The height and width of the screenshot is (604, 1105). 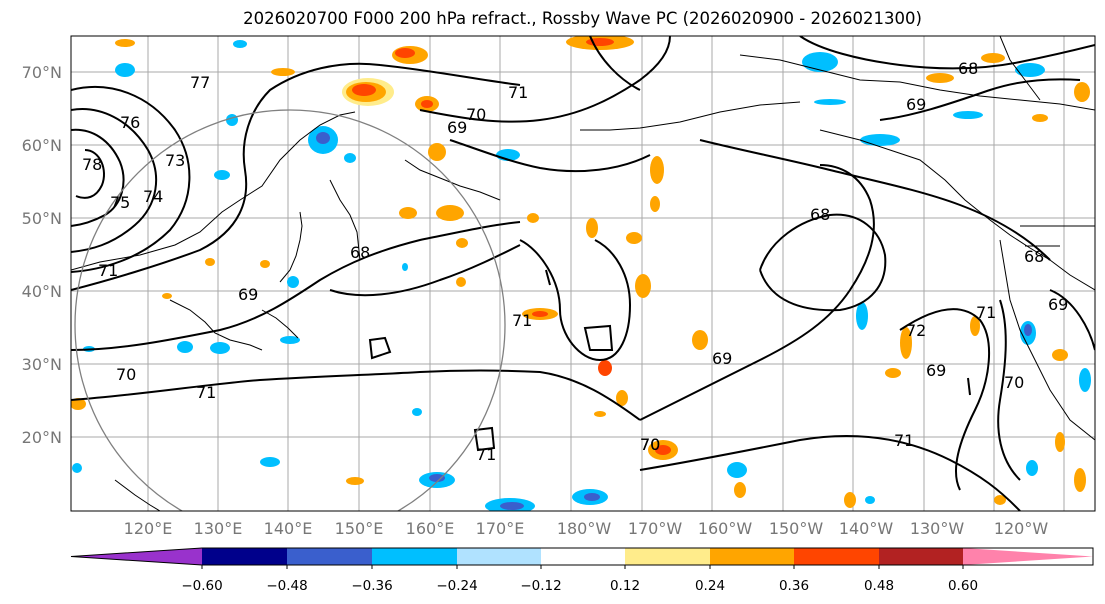 I want to click on longitude-label: 150°W, so click(x=796, y=528).